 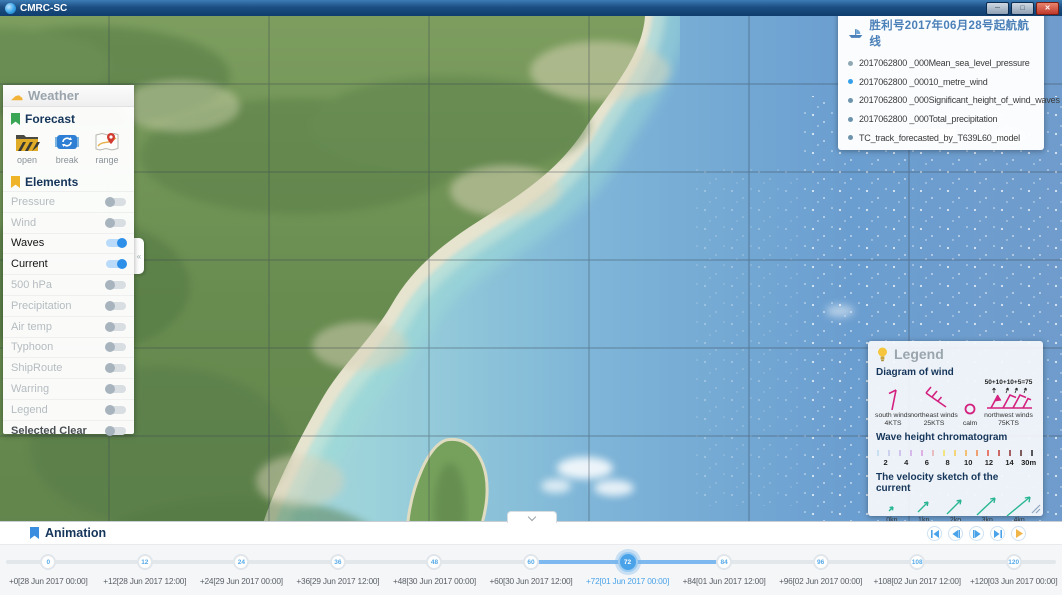 What do you see at coordinates (1013, 565) in the screenshot?
I see `timeline-step-120: 120 +120[03 Jun 2017 00:00]` at bounding box center [1013, 565].